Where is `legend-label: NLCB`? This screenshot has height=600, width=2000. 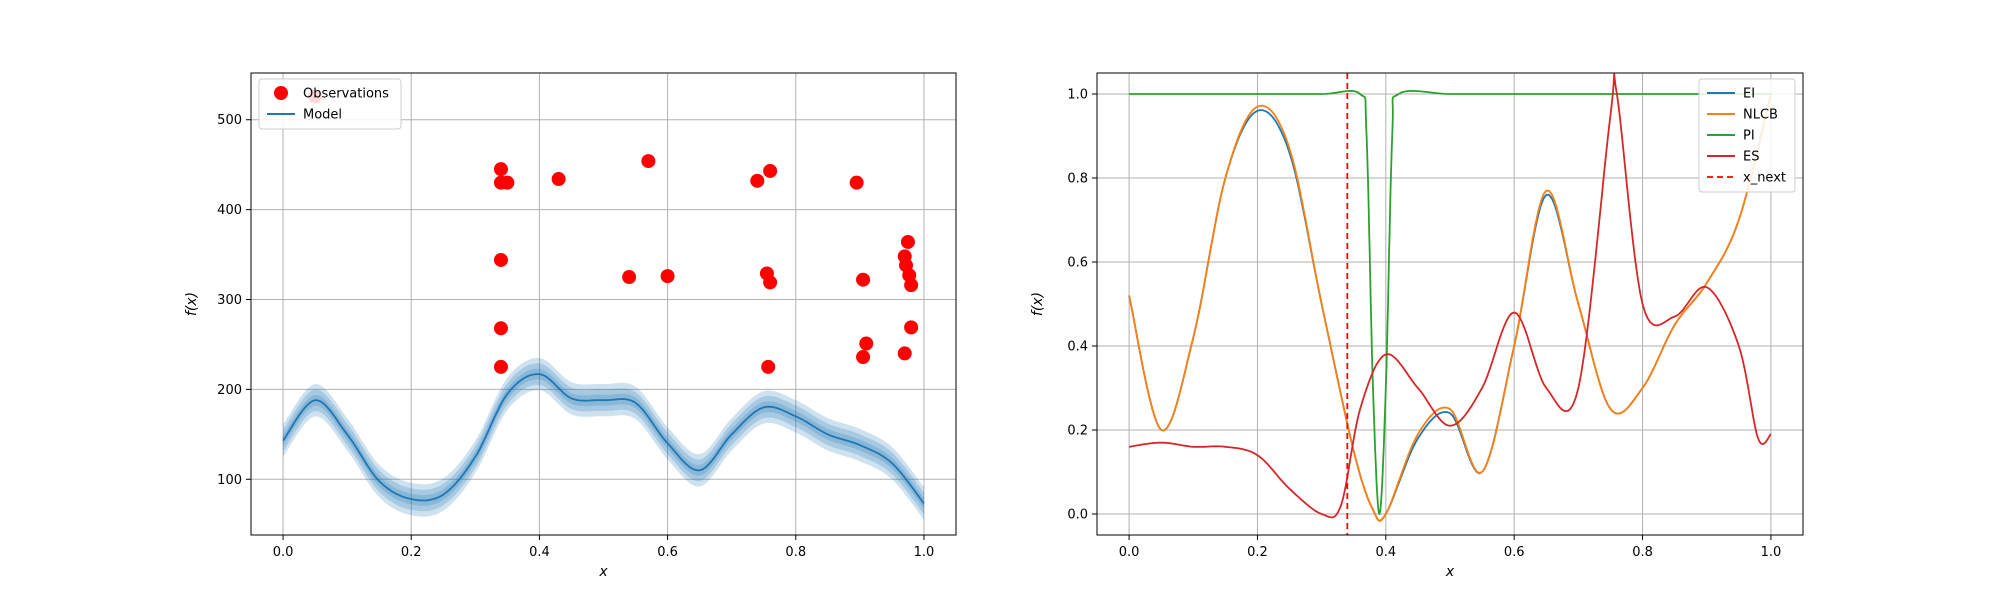
legend-label: NLCB is located at coordinates (1760, 115).